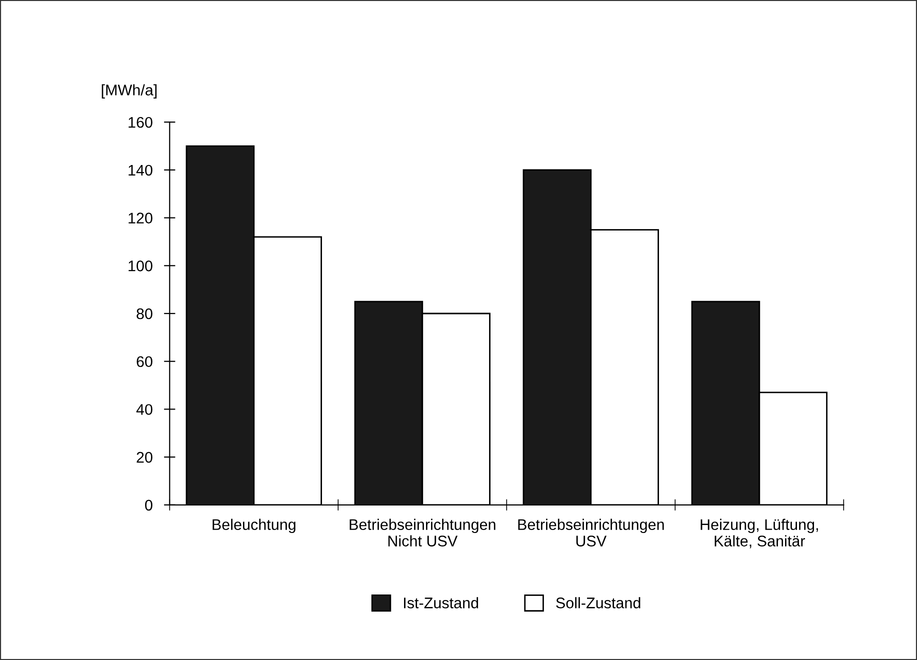 The image size is (917, 660). I want to click on y-tick-label: 100, so click(140, 266).